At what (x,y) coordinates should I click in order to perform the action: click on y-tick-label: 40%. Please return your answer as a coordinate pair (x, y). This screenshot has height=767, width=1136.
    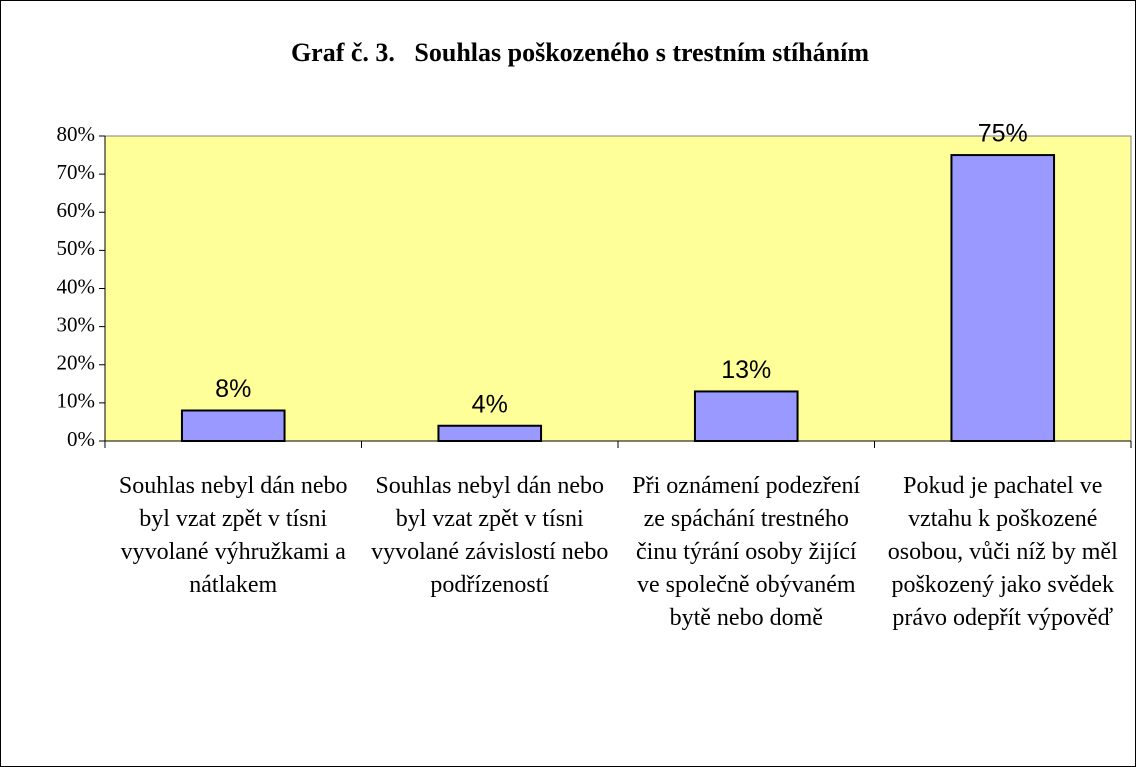
    Looking at the image, I should click on (76, 286).